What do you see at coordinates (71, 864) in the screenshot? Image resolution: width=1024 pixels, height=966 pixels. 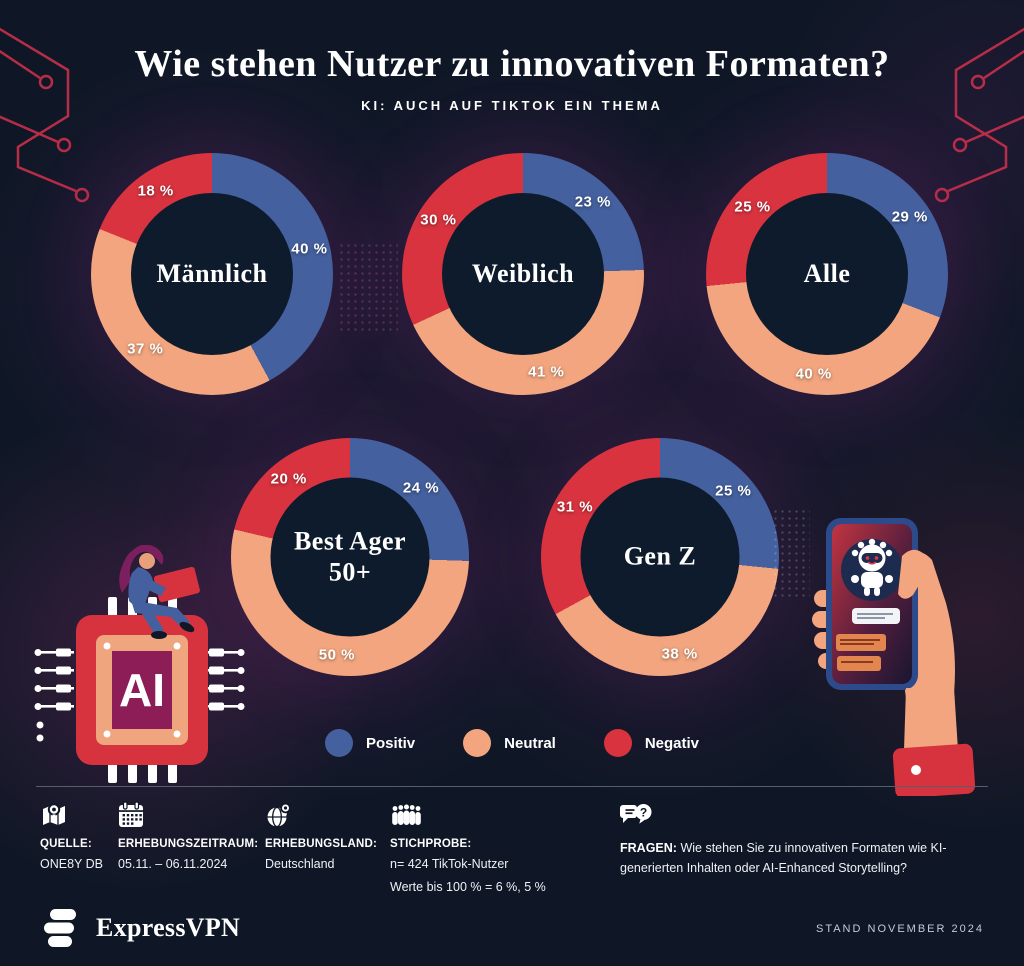 I see `footer-value: ONE8Y DB` at bounding box center [71, 864].